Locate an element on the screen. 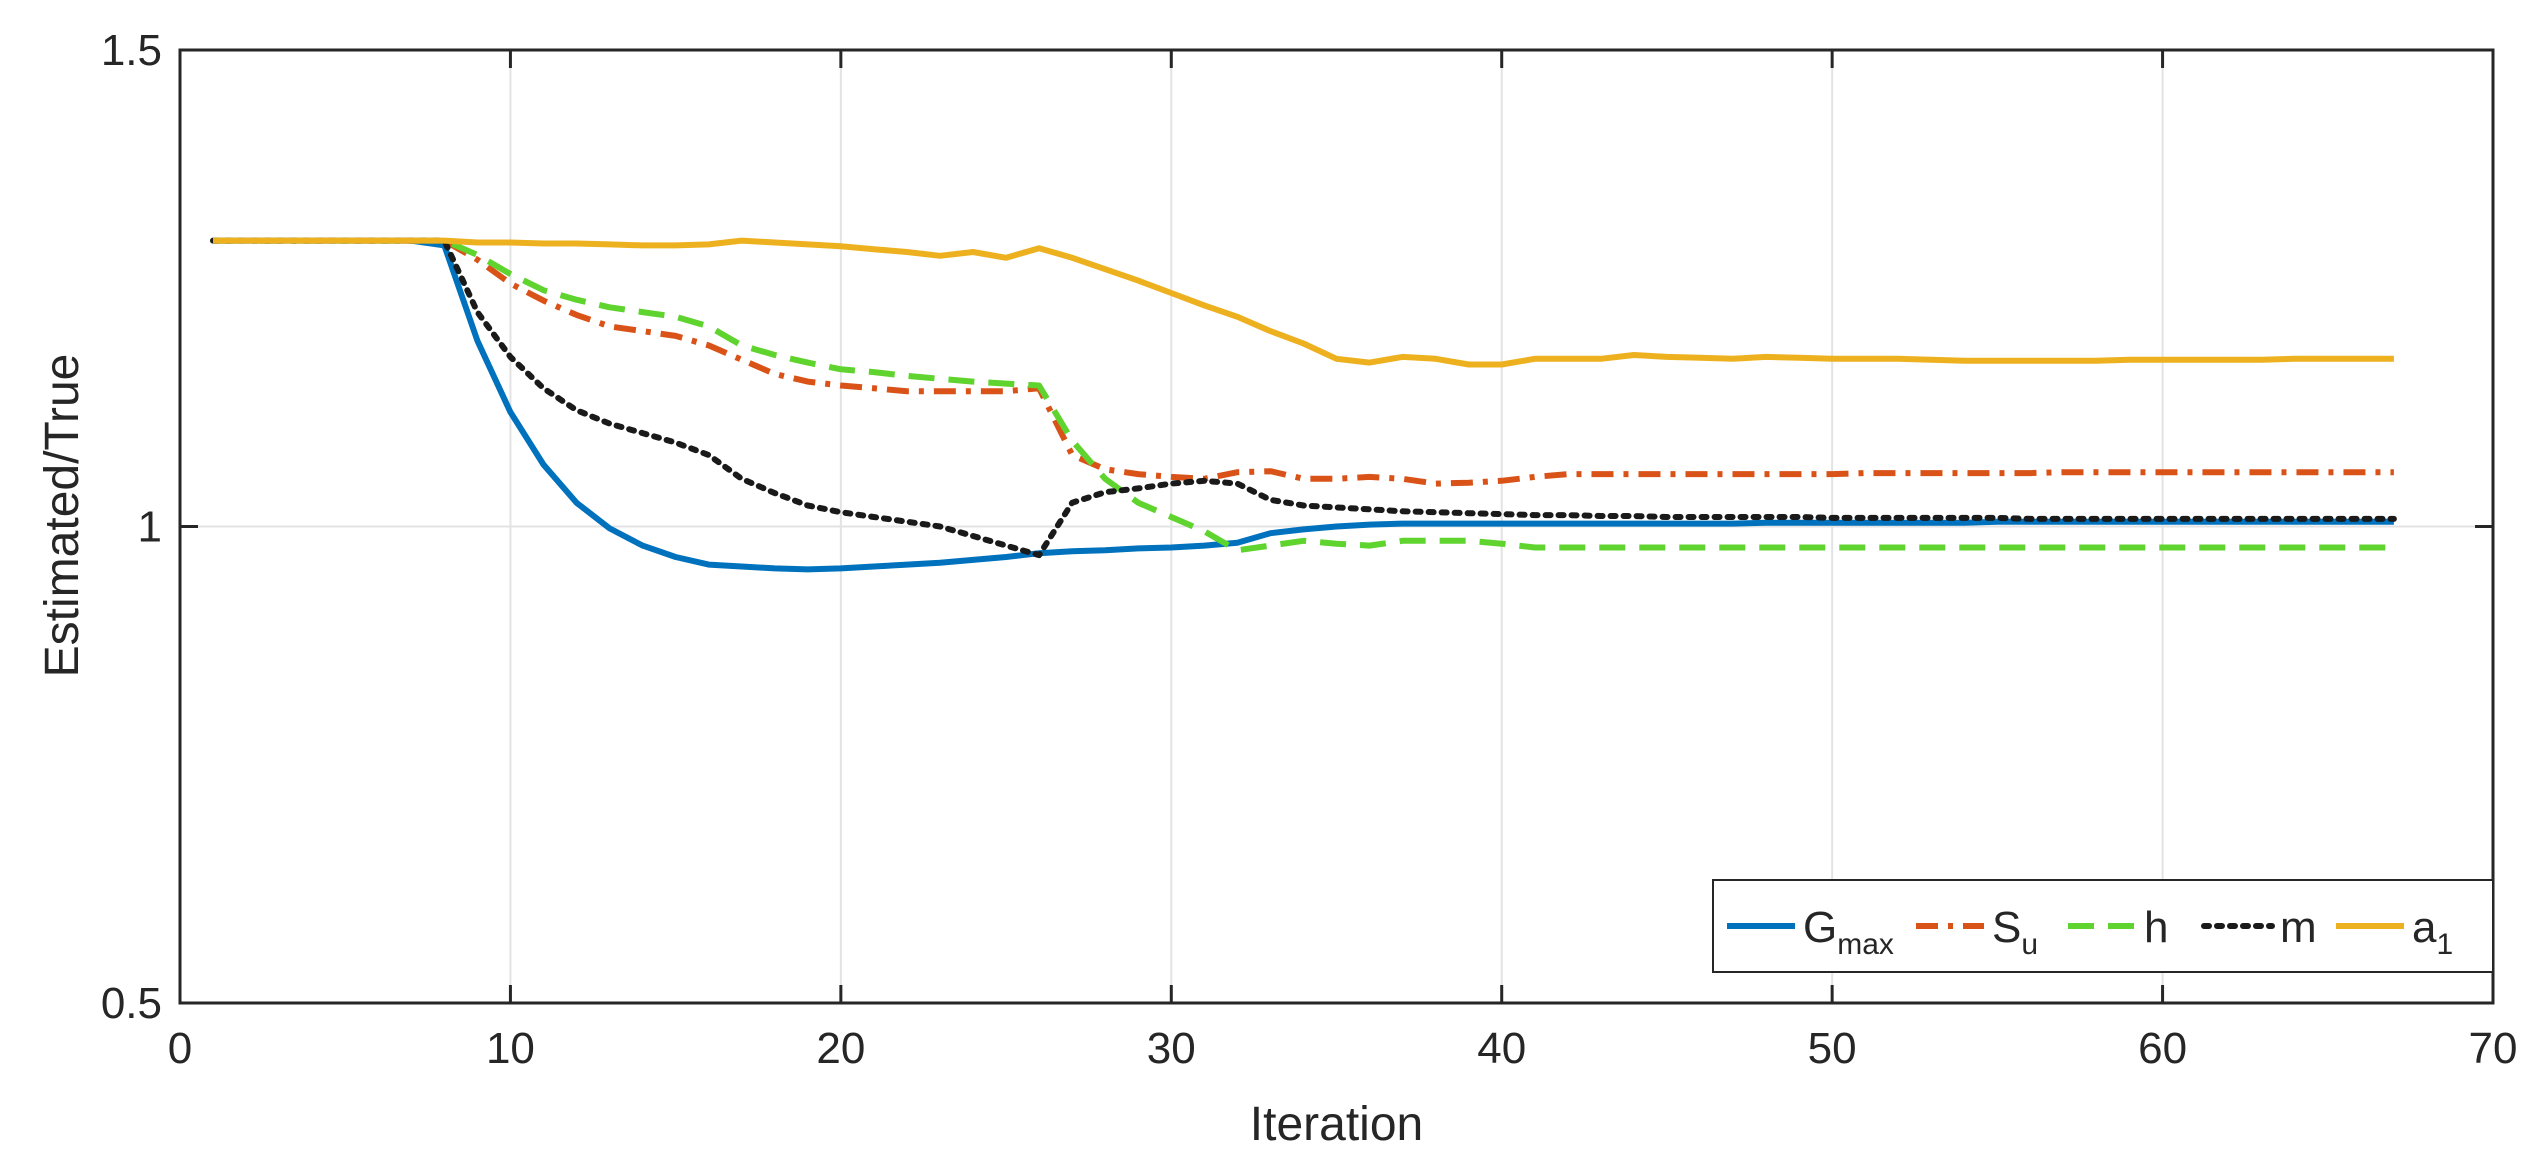  x-tick-label: 40 is located at coordinates (1501, 1048).